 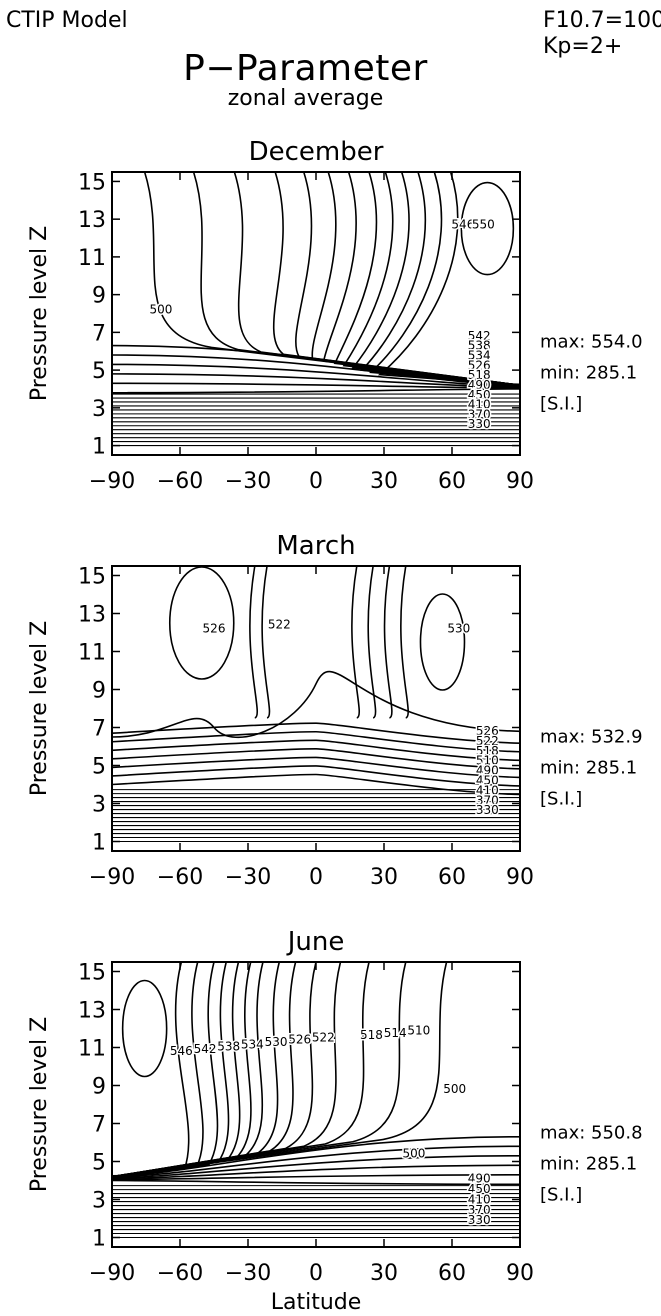 I want to click on contour-label: 370, so click(x=487, y=800).